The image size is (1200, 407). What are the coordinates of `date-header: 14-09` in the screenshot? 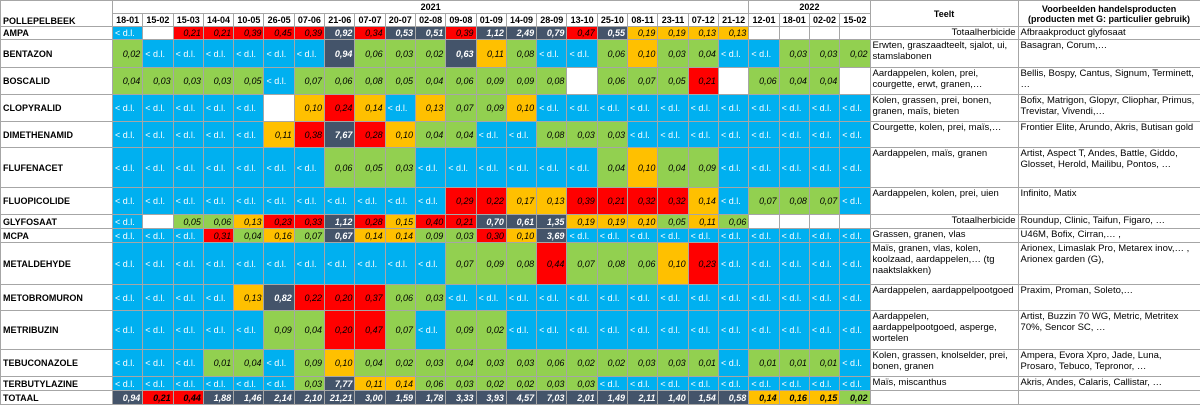 It's located at (521, 20).